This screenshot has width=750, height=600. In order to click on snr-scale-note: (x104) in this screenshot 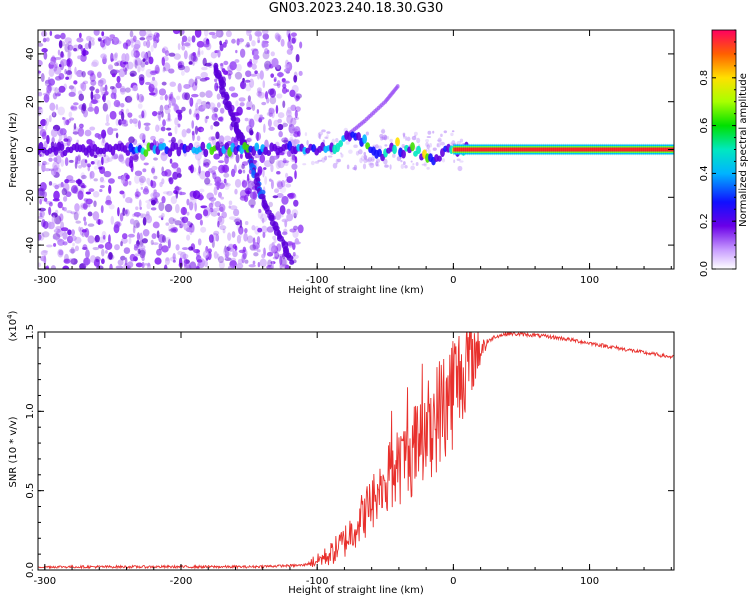, I will do `click(12, 325)`.